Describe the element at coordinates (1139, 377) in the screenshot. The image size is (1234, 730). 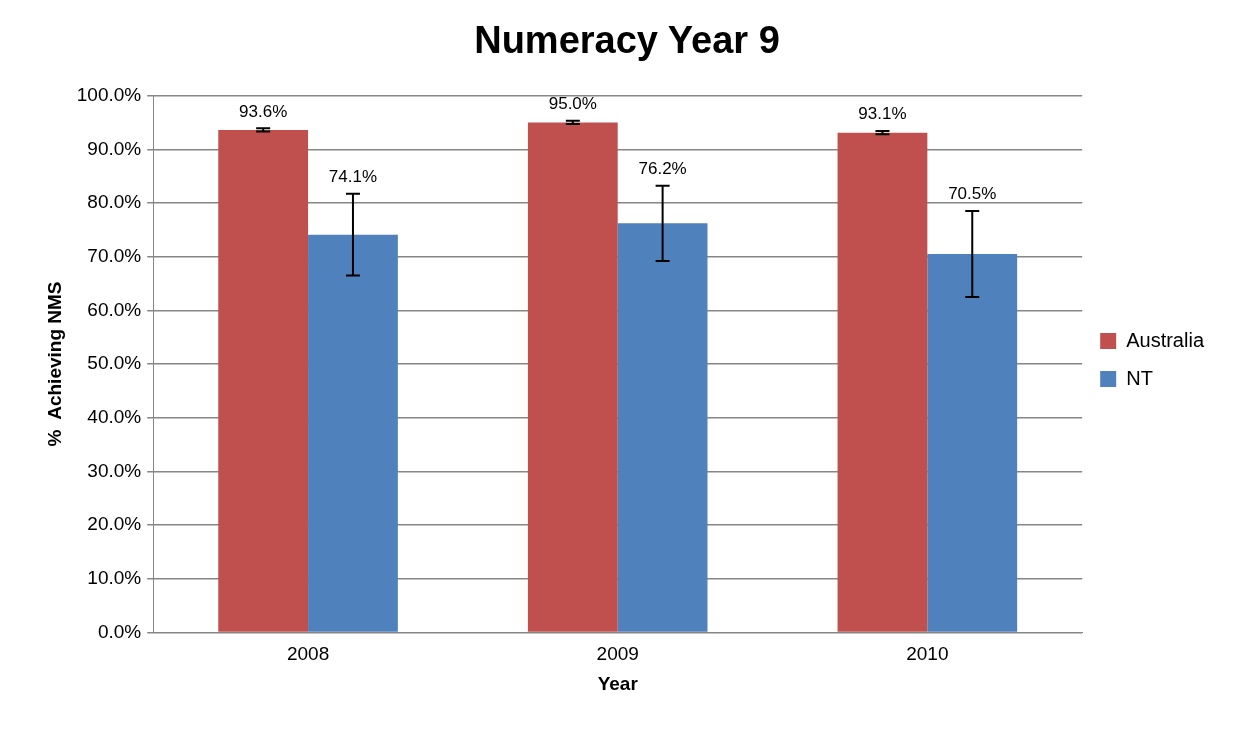
I see `legend-label: NT` at that location.